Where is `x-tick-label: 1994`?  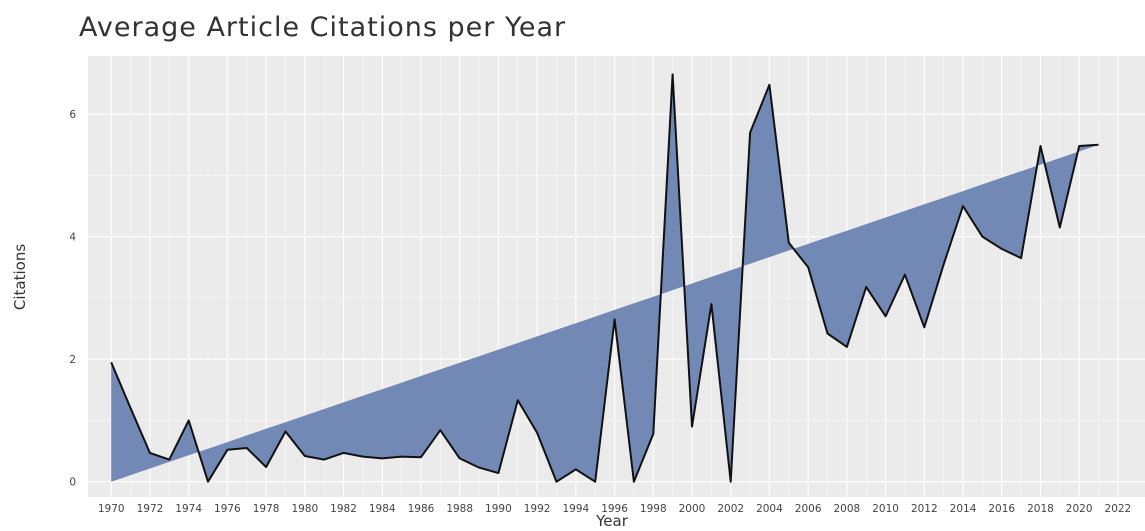
x-tick-label: 1994 is located at coordinates (575, 509).